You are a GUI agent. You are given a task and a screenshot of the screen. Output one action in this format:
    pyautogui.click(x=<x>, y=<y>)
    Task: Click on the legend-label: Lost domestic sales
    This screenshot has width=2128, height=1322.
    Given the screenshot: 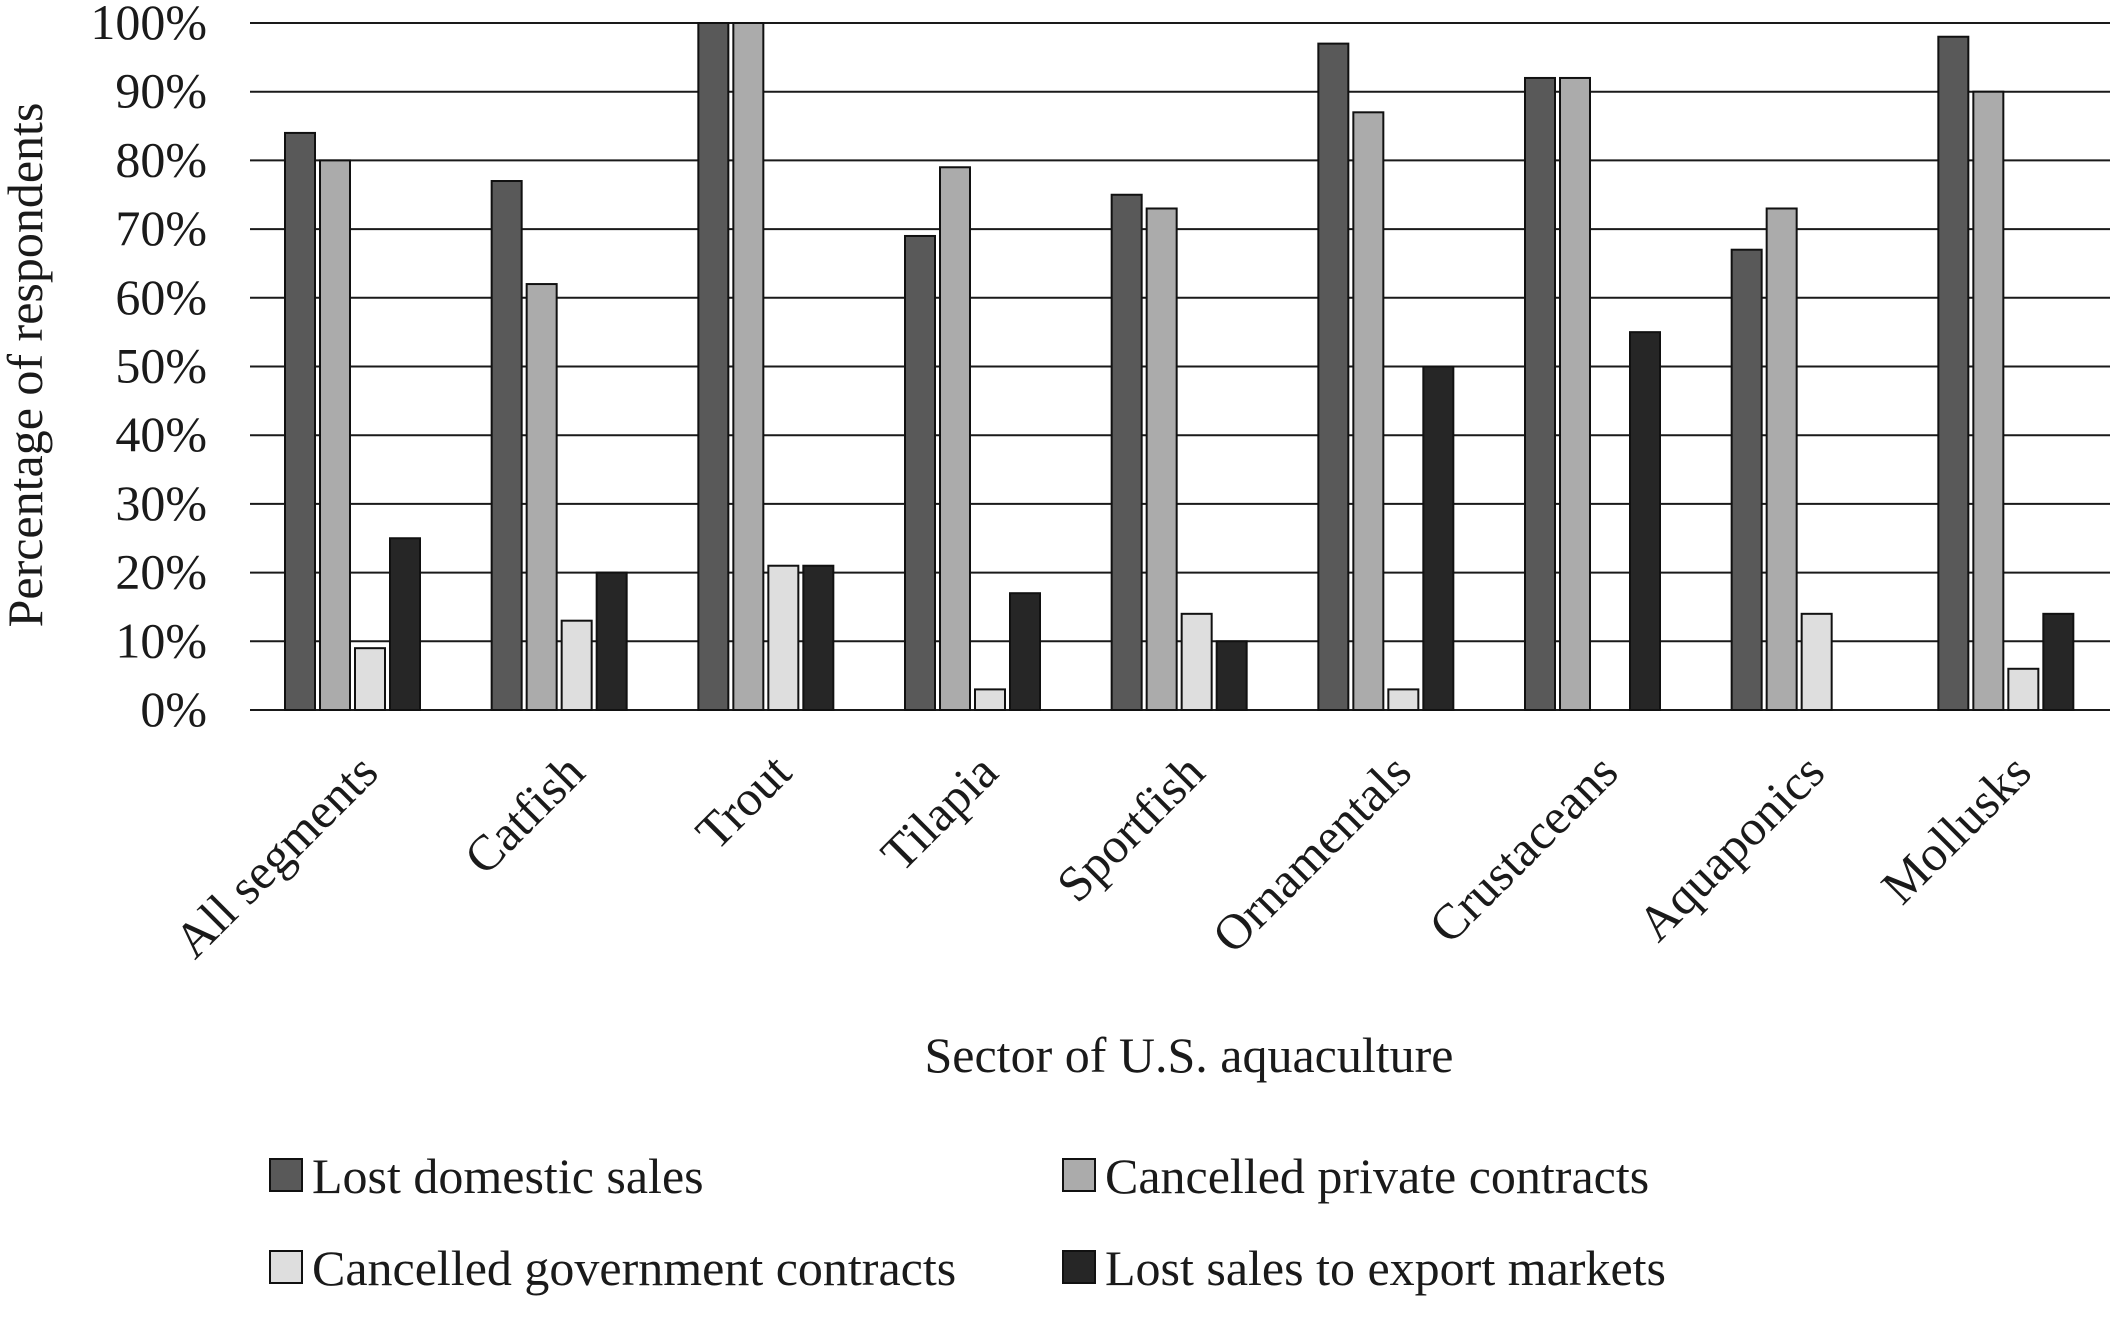 What is the action you would take?
    pyautogui.click(x=508, y=1176)
    